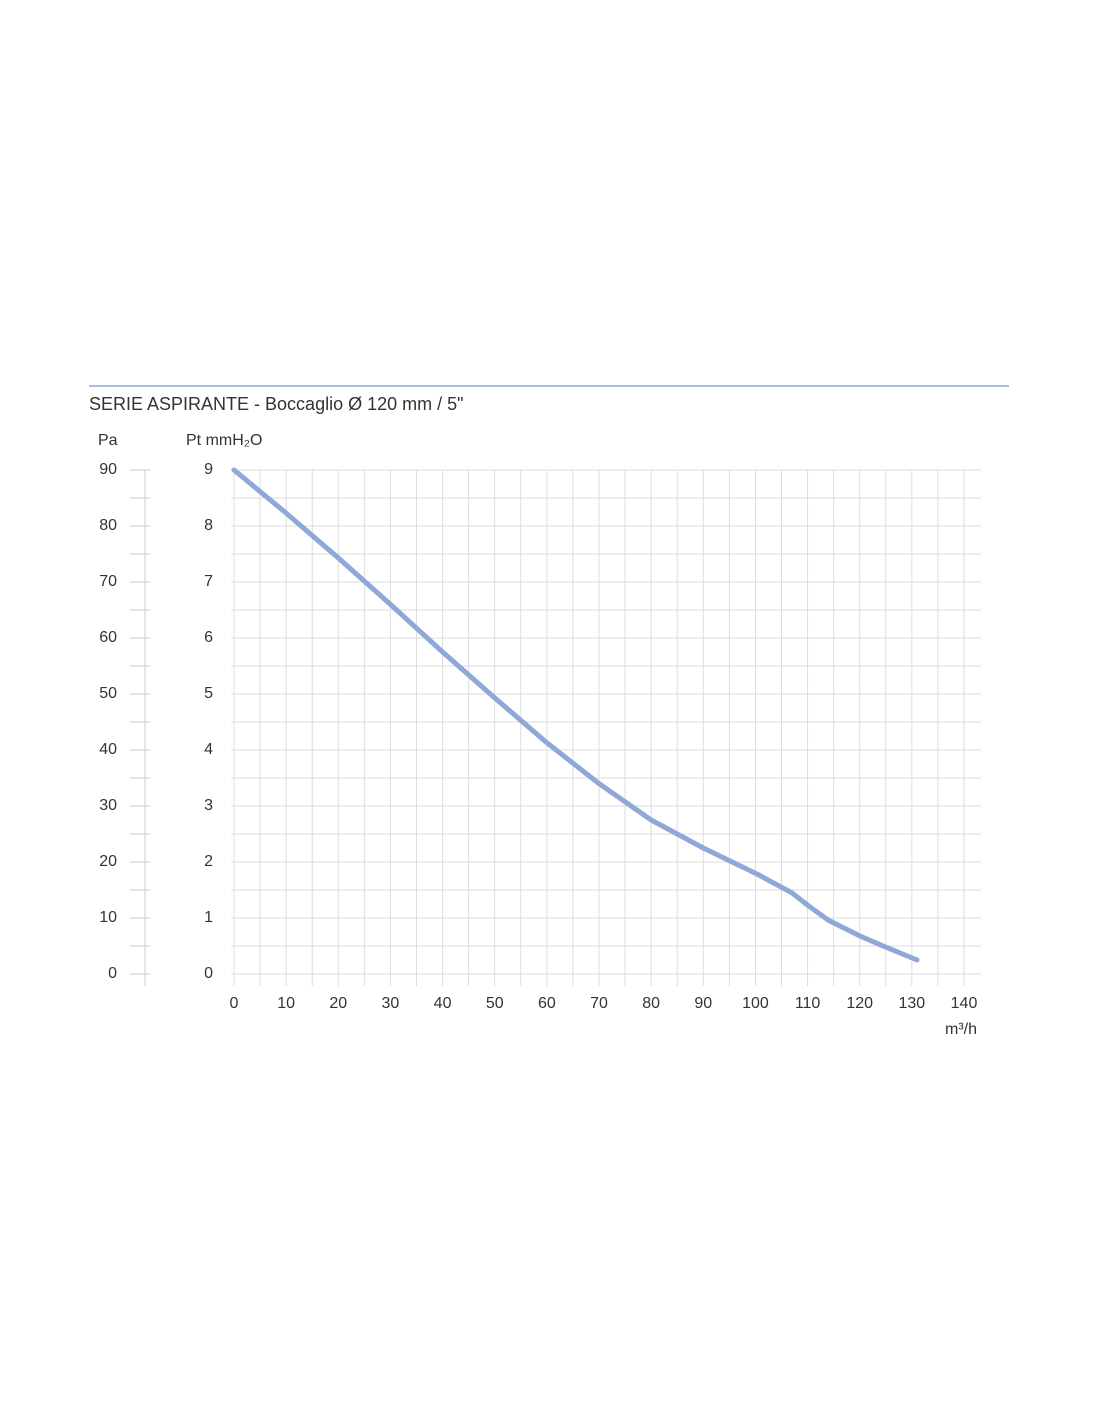 This screenshot has width=1100, height=1422. What do you see at coordinates (224, 440) in the screenshot?
I see `y2-axis-label: Pt mmH₂O` at bounding box center [224, 440].